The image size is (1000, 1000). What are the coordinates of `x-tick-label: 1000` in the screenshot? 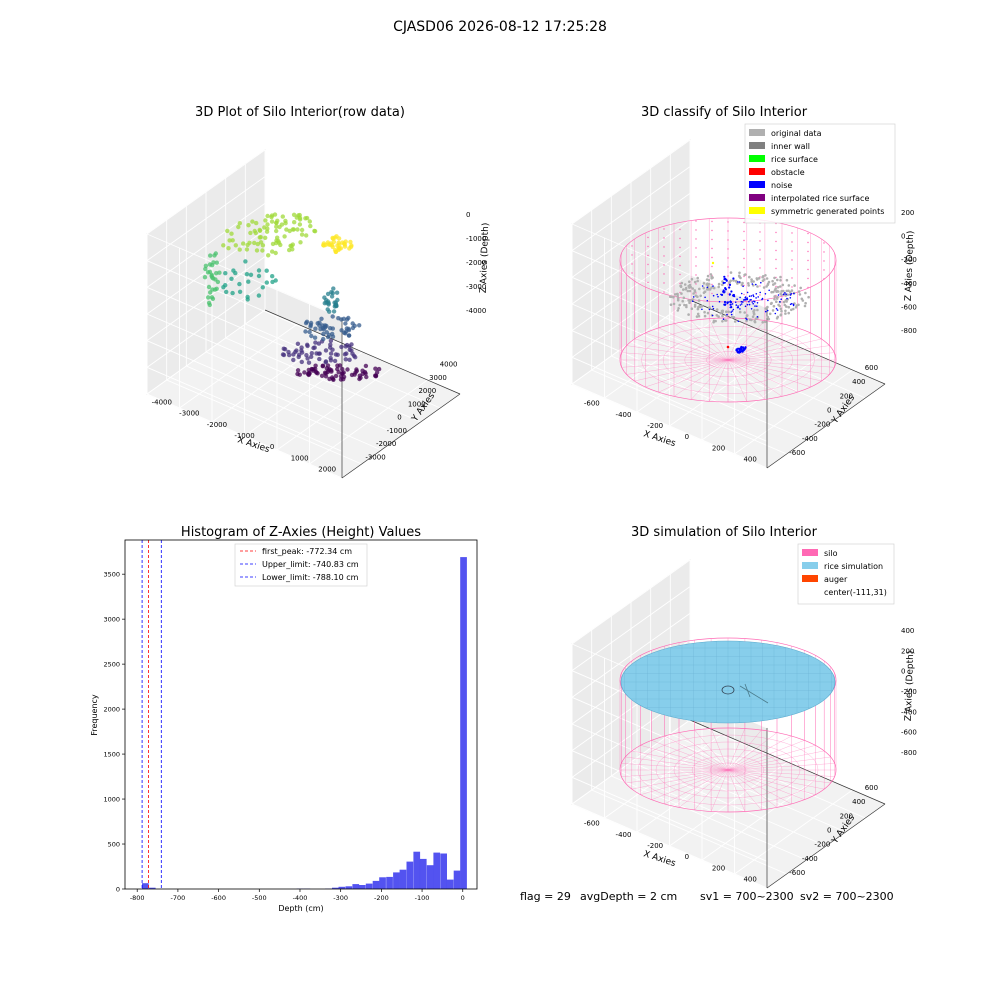 It's located at (300, 458).